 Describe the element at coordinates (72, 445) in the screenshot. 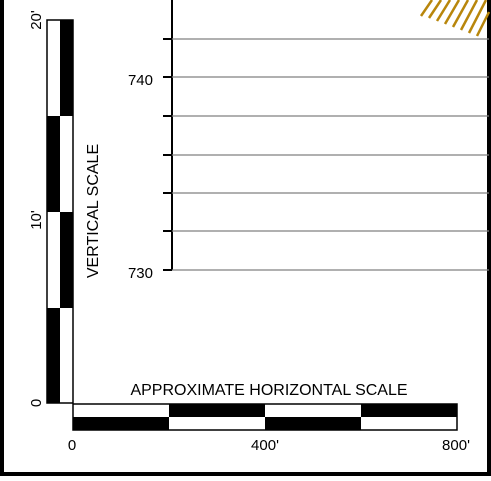

I see `horizontal-scale-label-0: 0` at that location.